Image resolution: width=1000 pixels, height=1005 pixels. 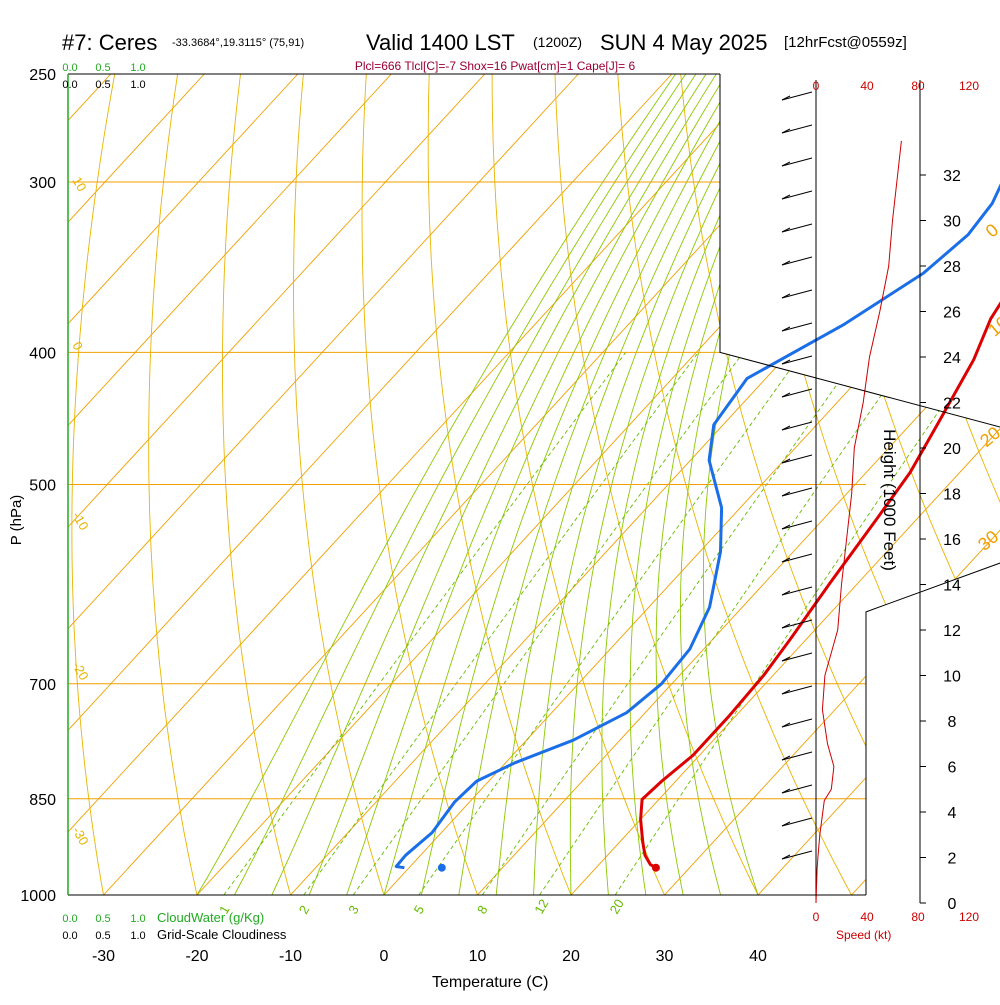 What do you see at coordinates (137, 68) in the screenshot?
I see `cloud-scale-top-label: 1.0` at bounding box center [137, 68].